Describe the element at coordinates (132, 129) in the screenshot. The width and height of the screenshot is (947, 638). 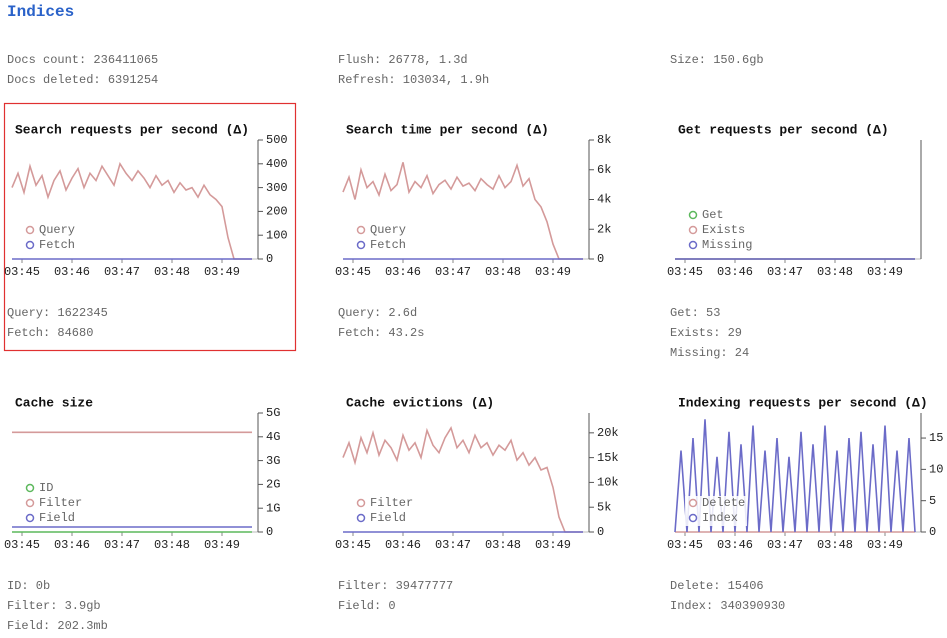
I see `chart-title: Search requests per second (Δ)` at that location.